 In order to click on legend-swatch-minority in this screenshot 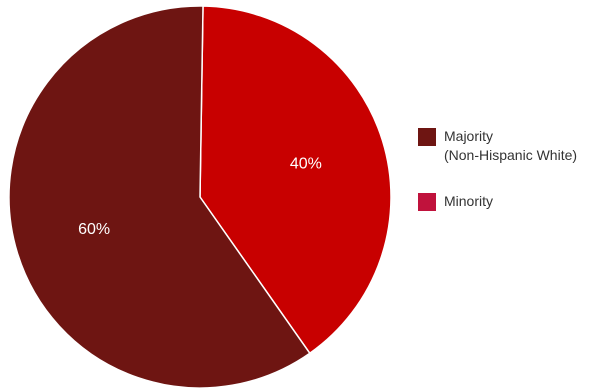, I will do `click(427, 202)`.